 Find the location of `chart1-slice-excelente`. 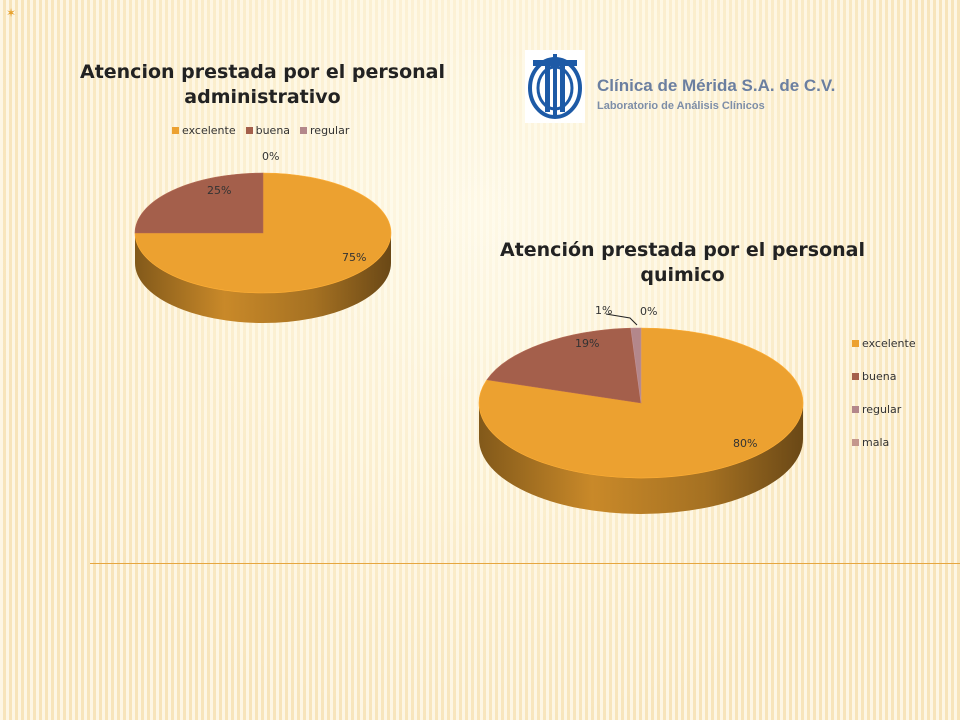

chart1-slice-excelente is located at coordinates (263, 233).